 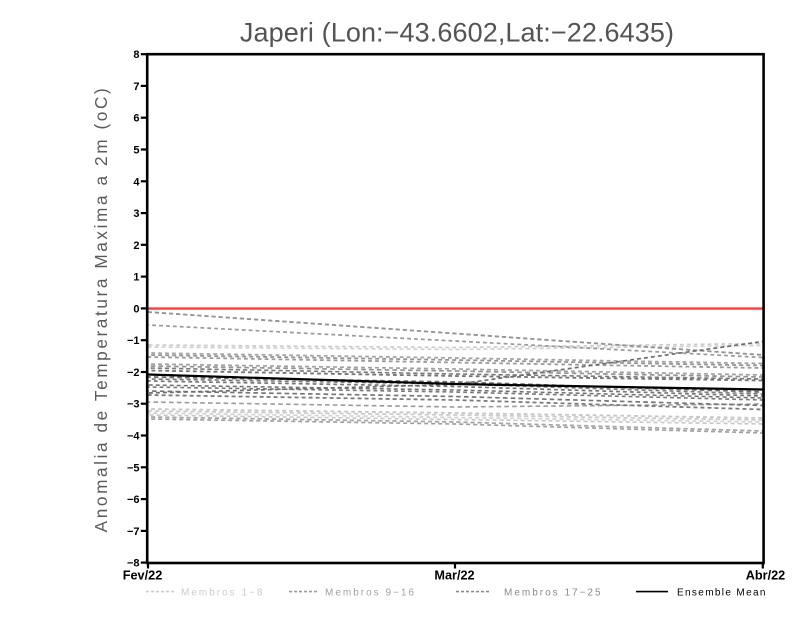 I want to click on svg-text: 1, so click(x=136, y=278).